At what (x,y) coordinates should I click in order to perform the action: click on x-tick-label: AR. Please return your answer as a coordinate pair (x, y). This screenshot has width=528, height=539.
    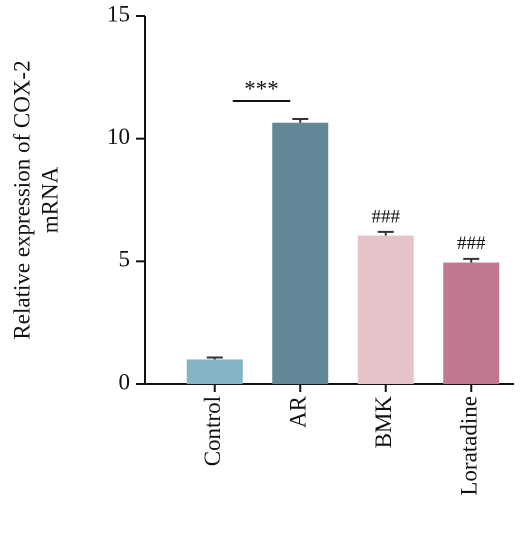
    Looking at the image, I should click on (298, 411).